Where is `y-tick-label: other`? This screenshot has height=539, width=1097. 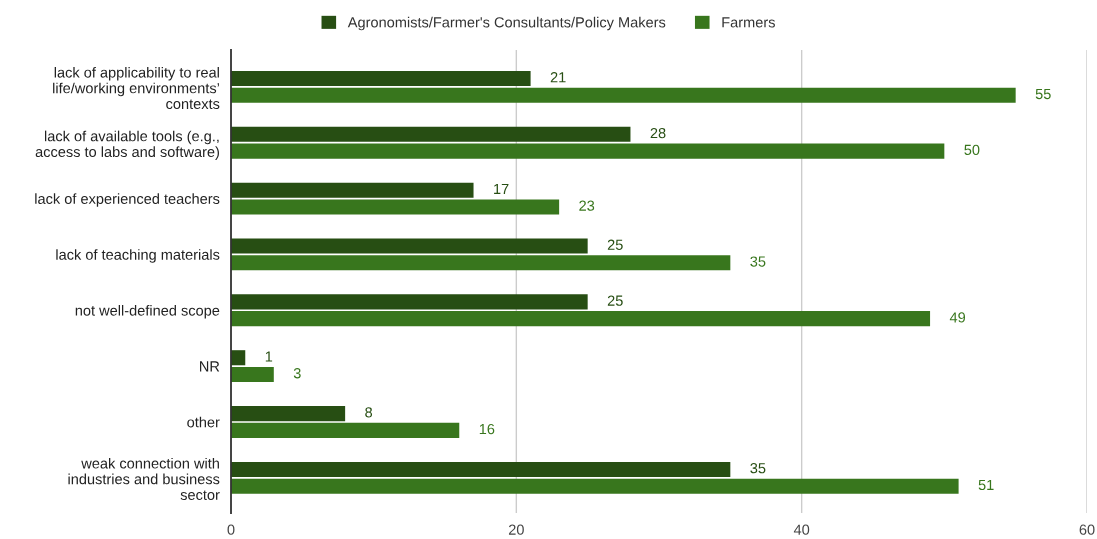
y-tick-label: other is located at coordinates (203, 422).